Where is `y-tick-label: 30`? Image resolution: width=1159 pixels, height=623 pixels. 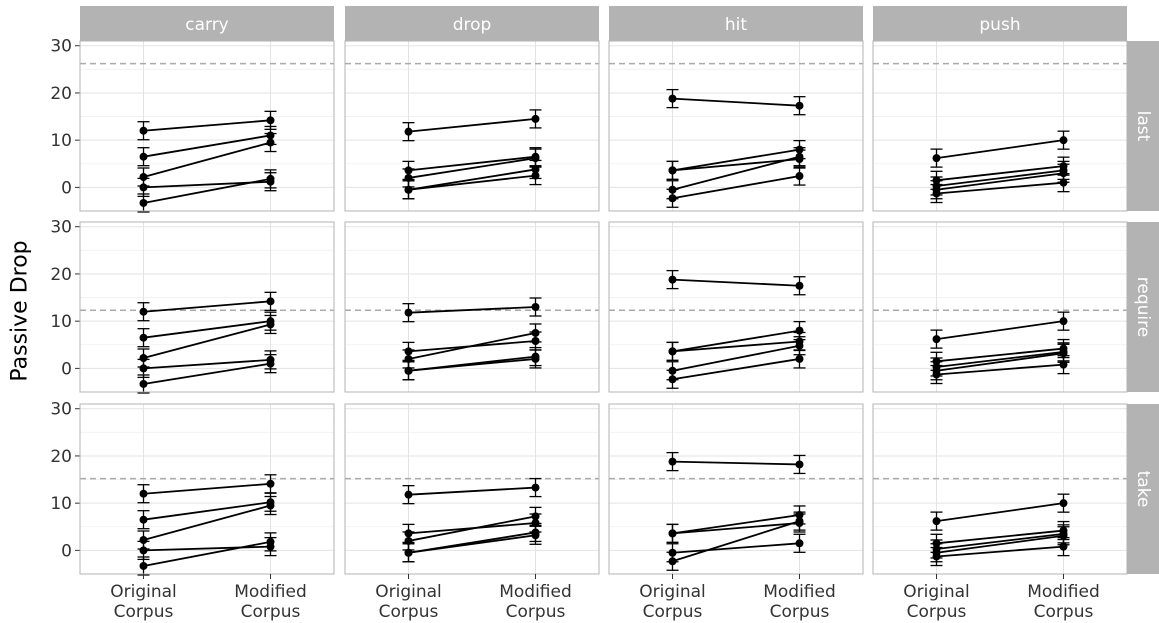
y-tick-label: 30 is located at coordinates (61, 410).